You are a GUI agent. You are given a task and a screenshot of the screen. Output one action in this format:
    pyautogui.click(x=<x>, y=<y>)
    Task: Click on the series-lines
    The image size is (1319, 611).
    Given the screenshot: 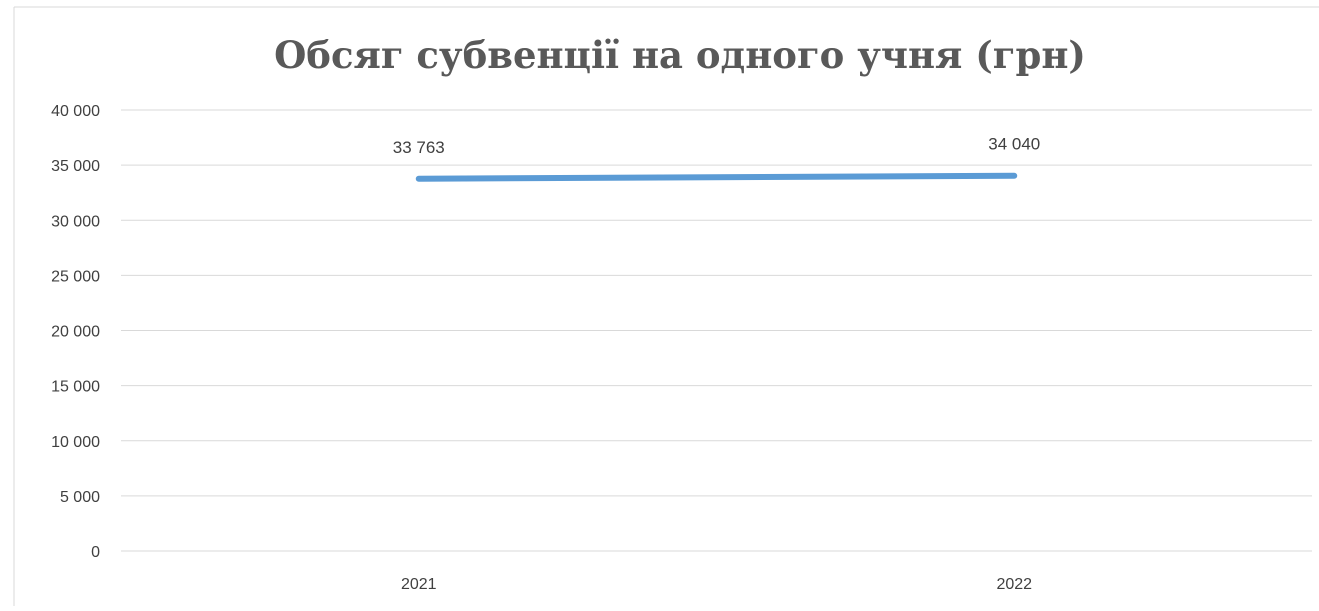 What is the action you would take?
    pyautogui.click(x=716, y=177)
    